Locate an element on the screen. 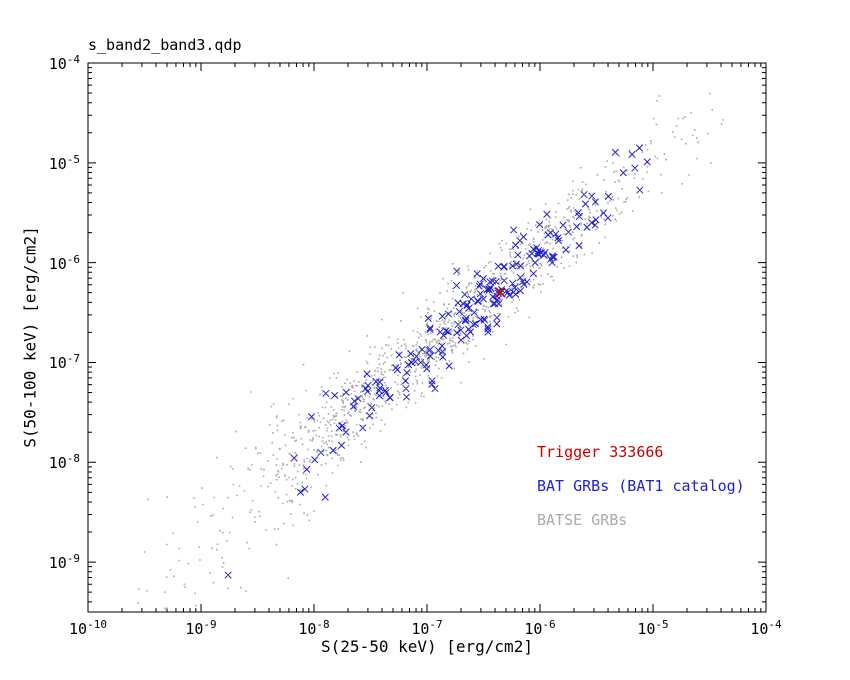 Image resolution: width=850 pixels, height=680 pixels. y-tick-label: 10⁻⁸ is located at coordinates (64, 462).